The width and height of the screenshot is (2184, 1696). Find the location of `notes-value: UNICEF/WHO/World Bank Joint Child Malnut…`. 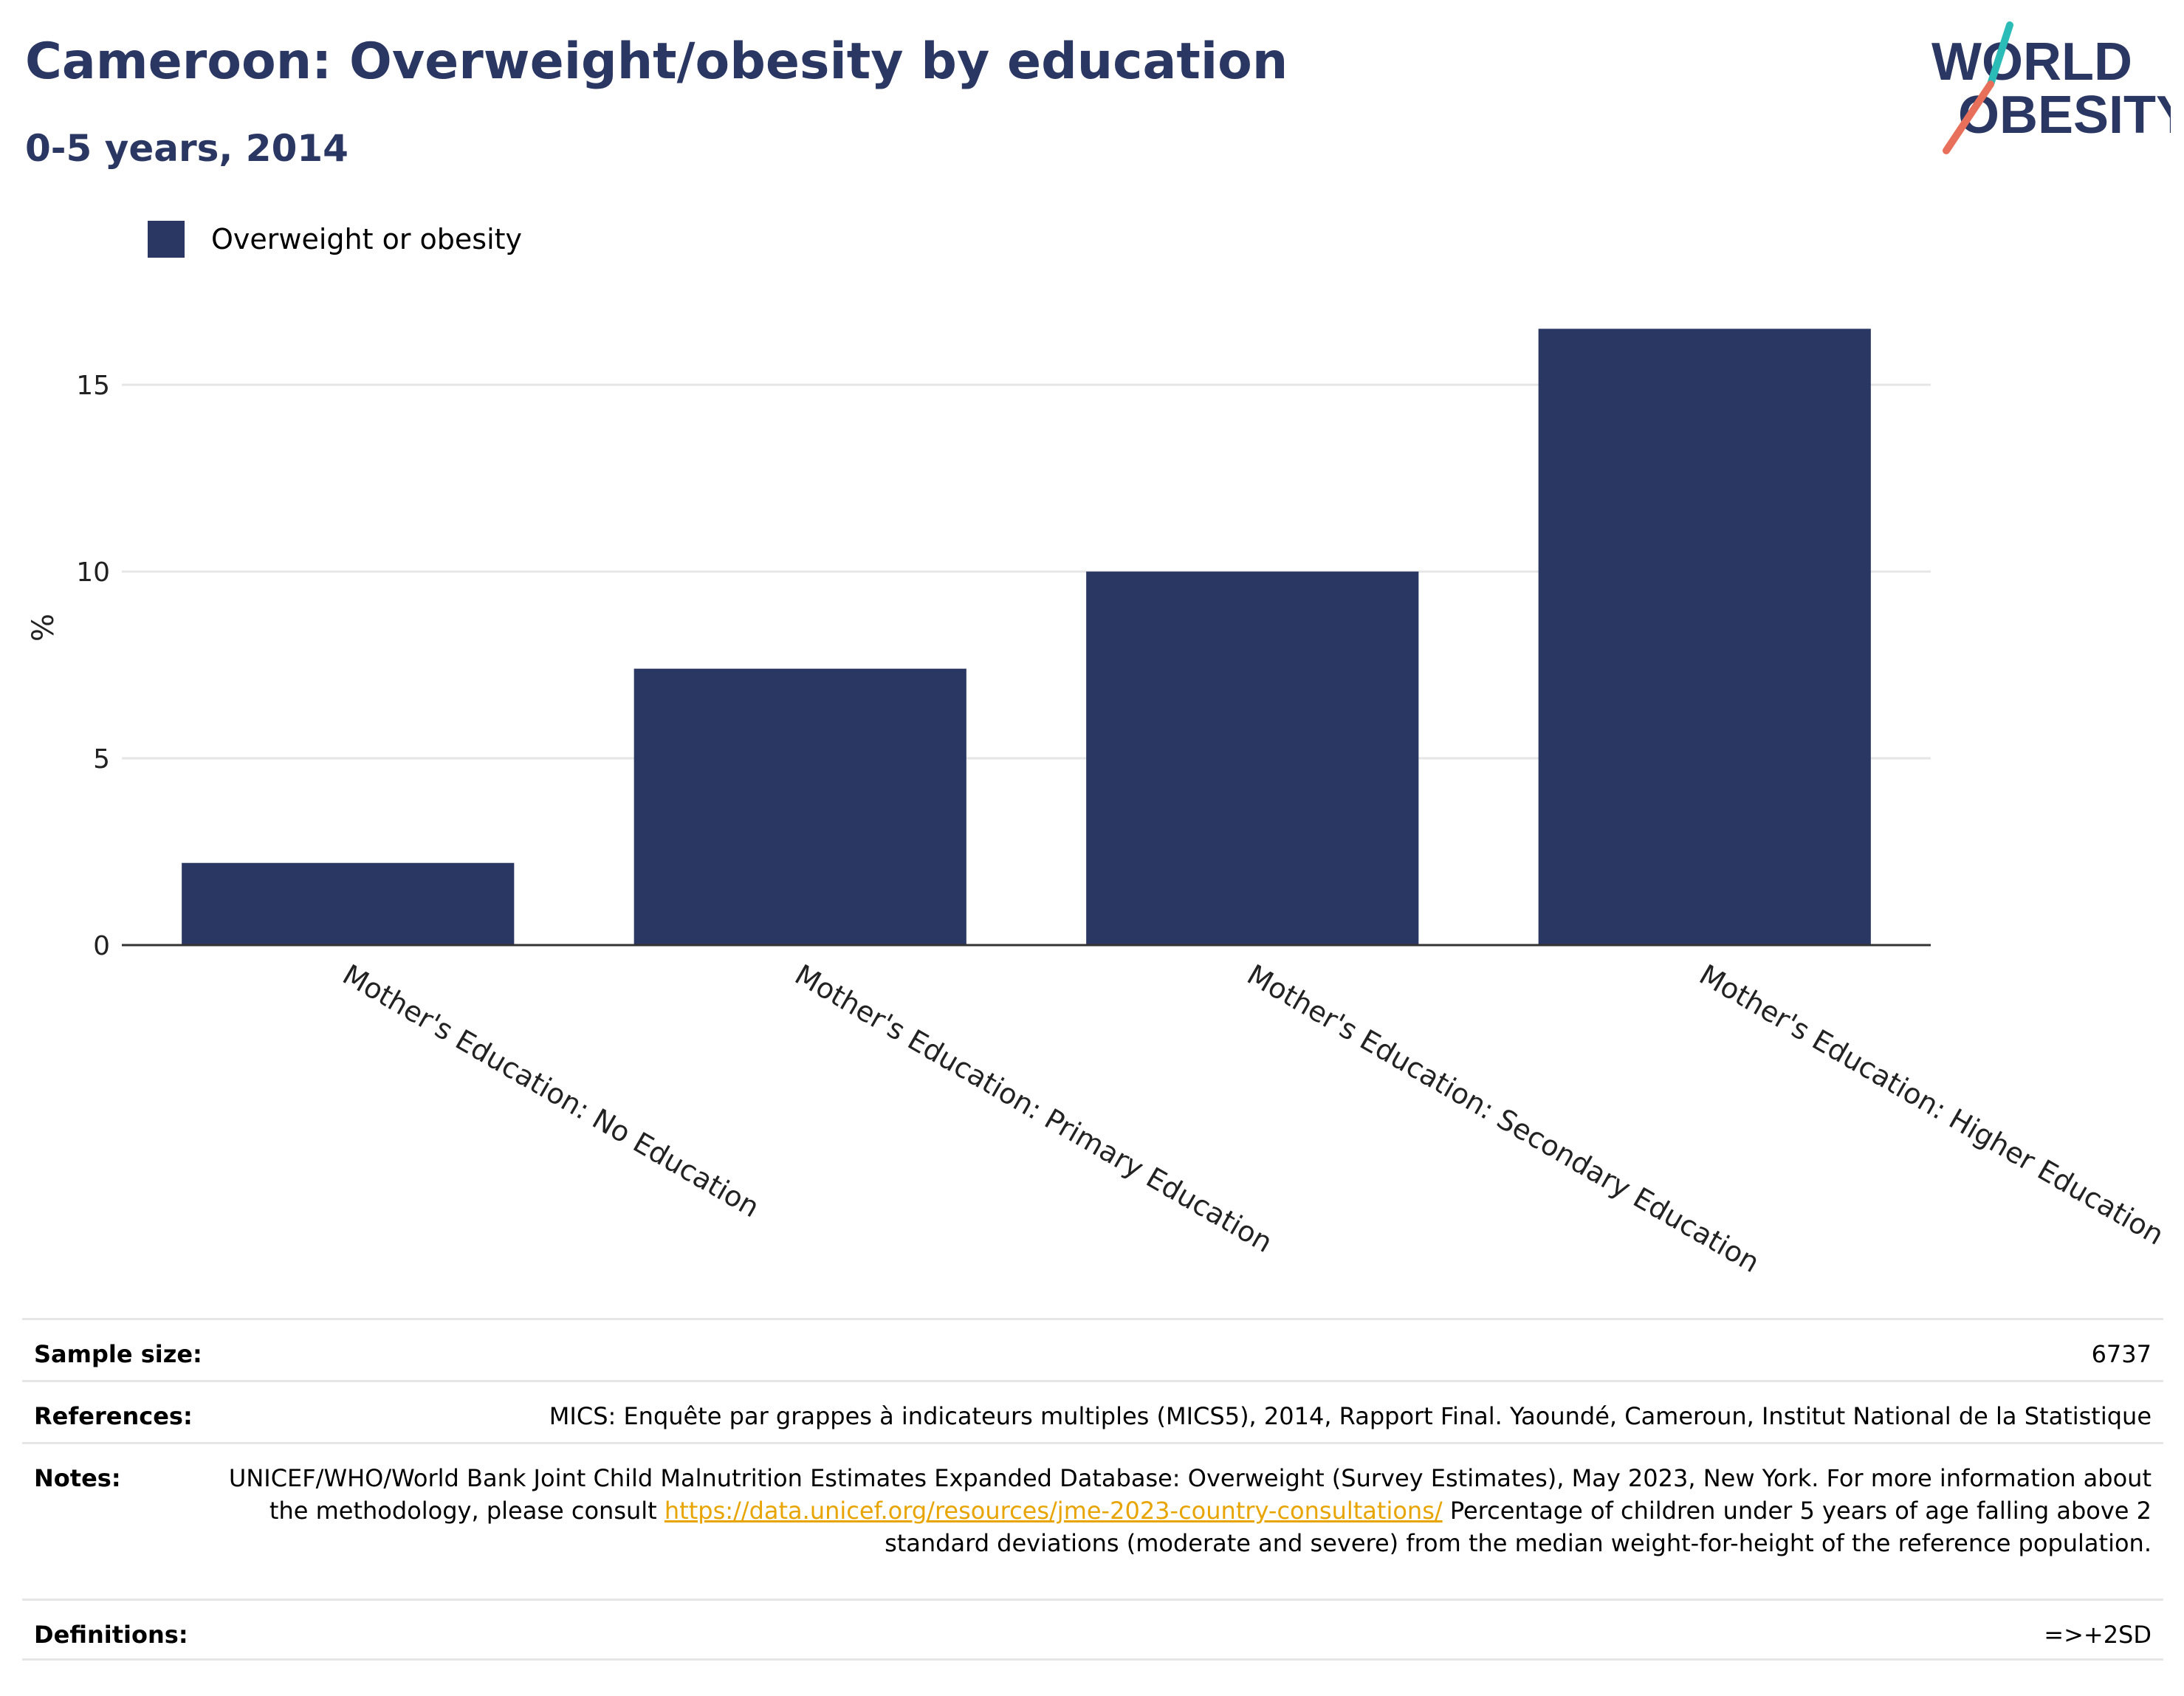

notes-value: UNICEF/WHO/World Bank Joint Child Malnut… is located at coordinates (1184, 1510).